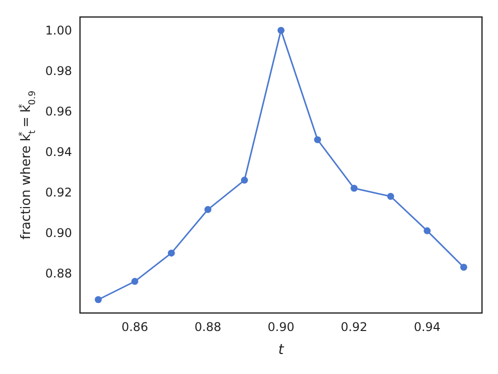 The width and height of the screenshot is (498, 374). I want to click on y-tick-label: 0.88, so click(58, 273).